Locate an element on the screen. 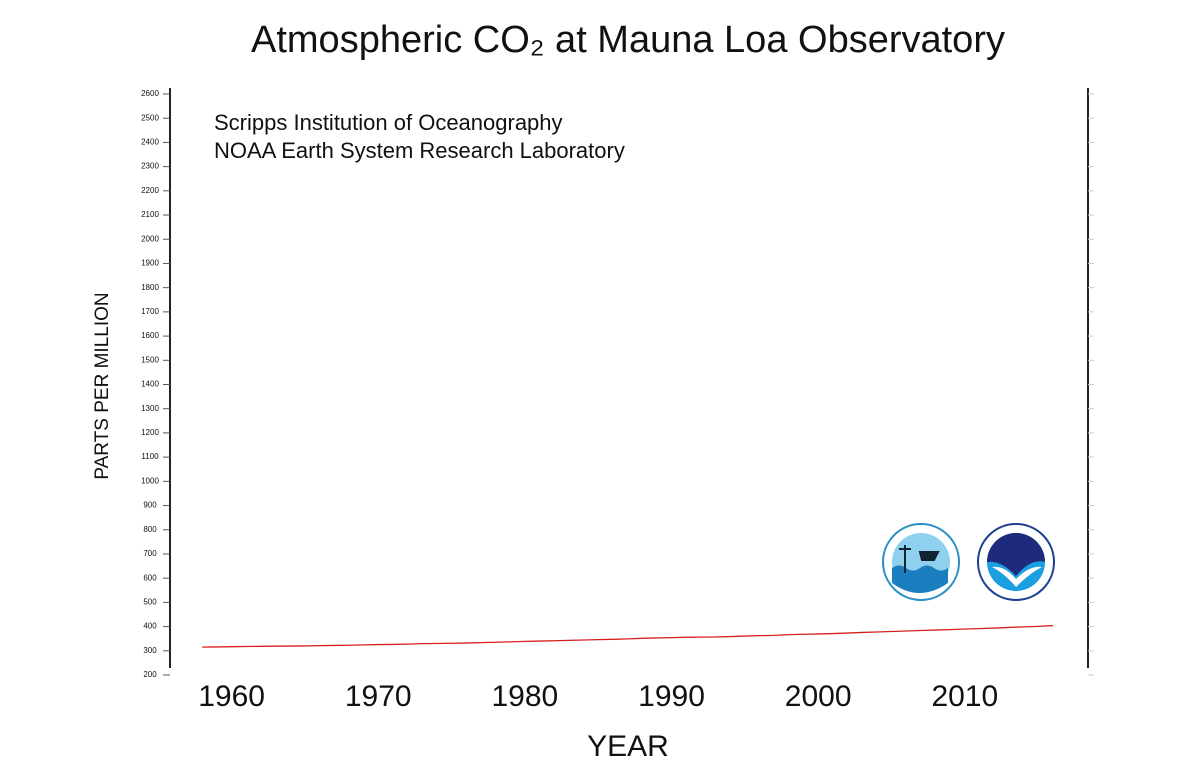 This screenshot has width=1200, height=765. chart-title: Atmospheric CO₂ at Mauna Loa Observatory is located at coordinates (628, 40).